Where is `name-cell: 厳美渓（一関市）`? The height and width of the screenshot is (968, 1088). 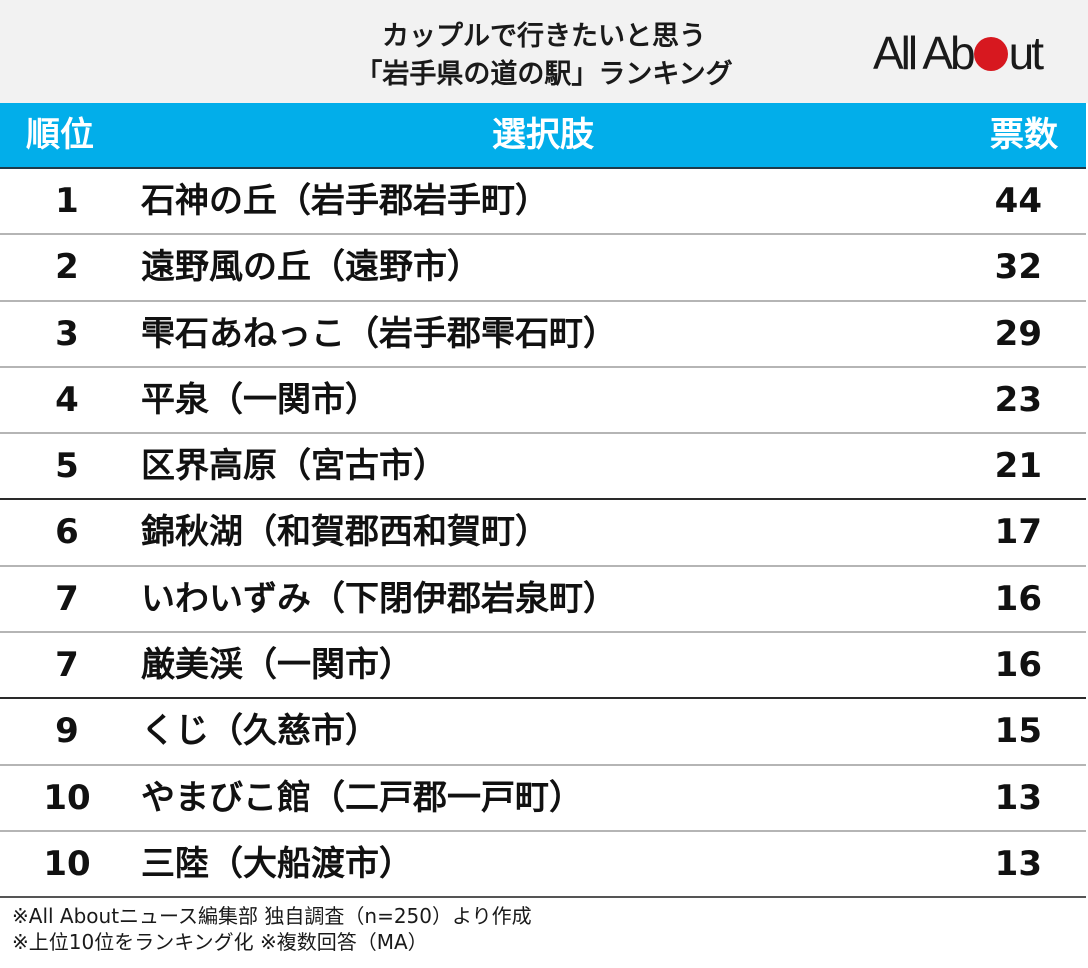
name-cell: 厳美渓（一関市） is located at coordinates (277, 665).